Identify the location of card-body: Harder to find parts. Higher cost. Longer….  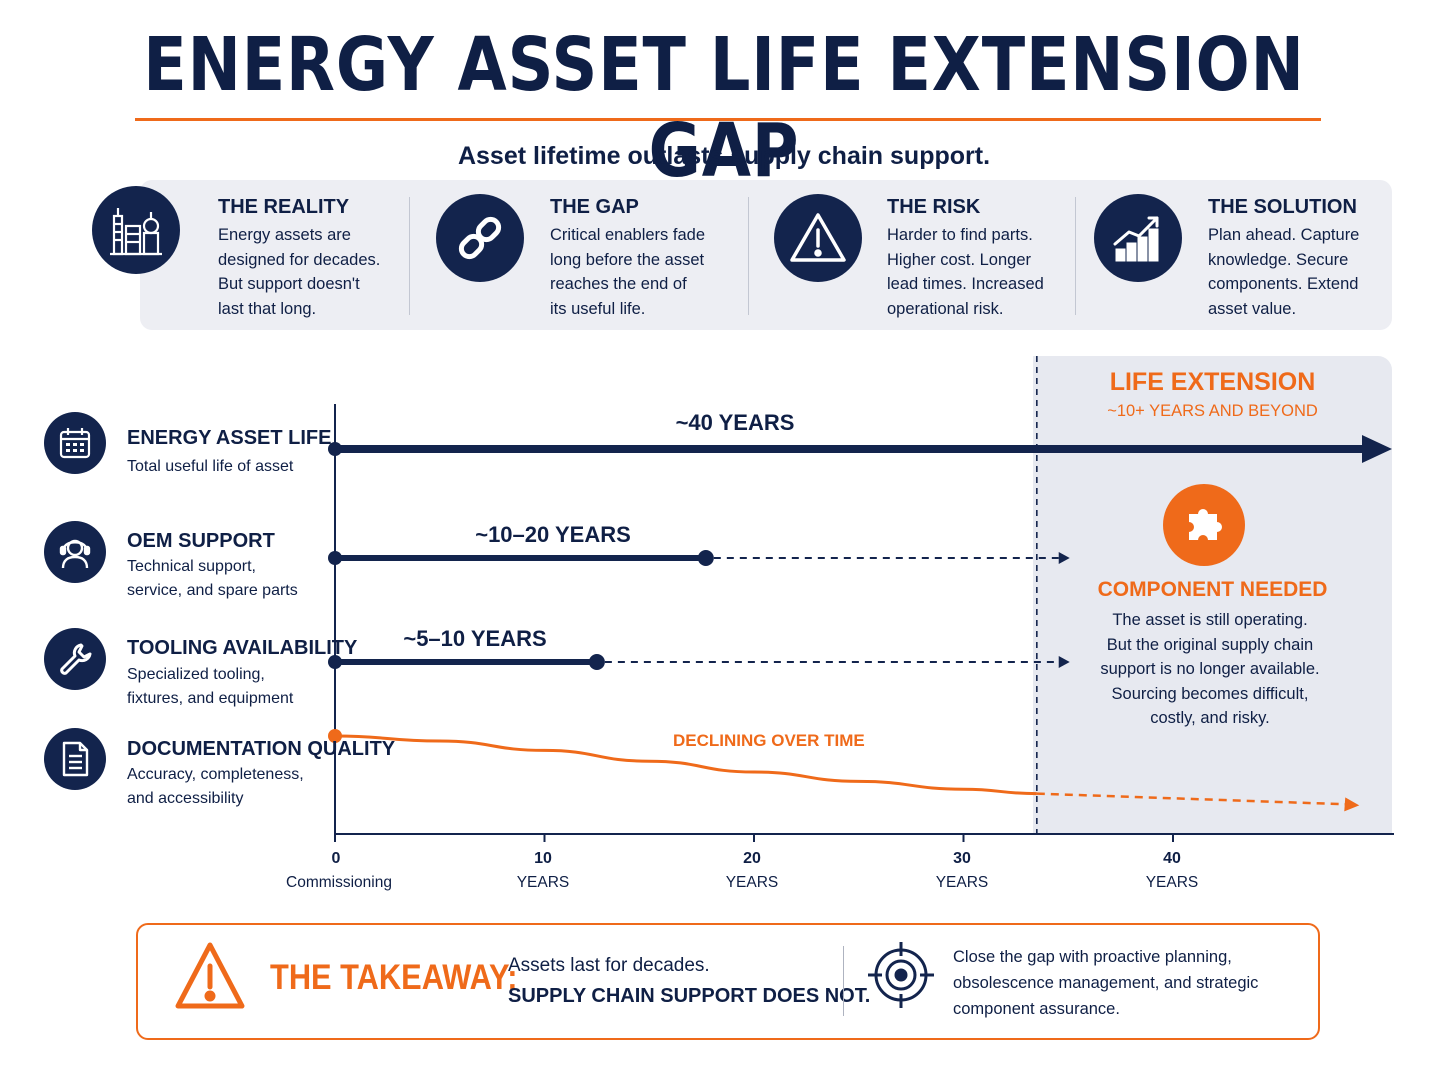
(965, 272).